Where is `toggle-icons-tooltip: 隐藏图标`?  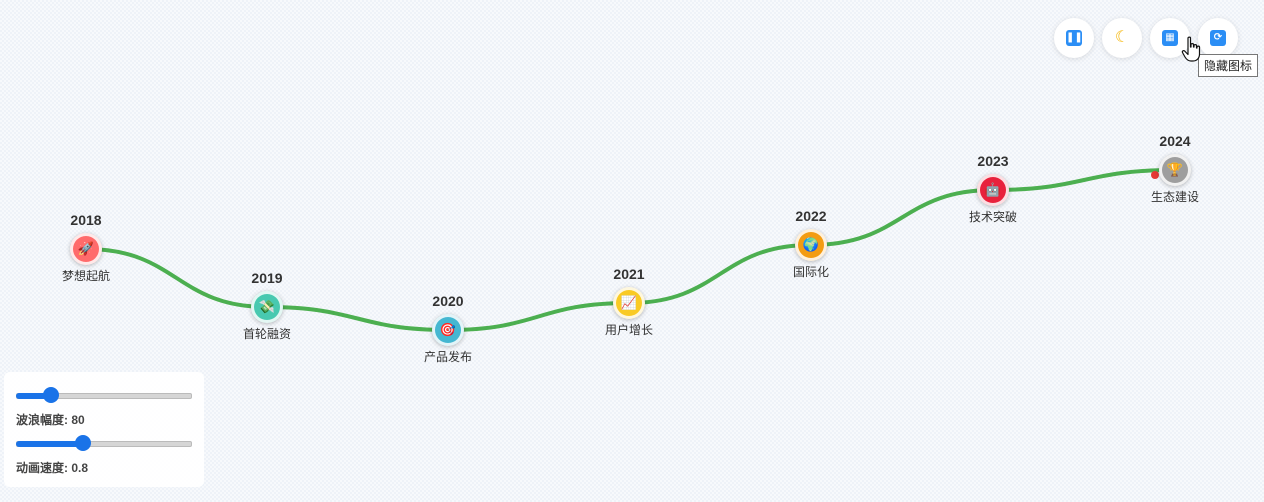
toggle-icons-tooltip: 隐藏图标 is located at coordinates (1227, 65).